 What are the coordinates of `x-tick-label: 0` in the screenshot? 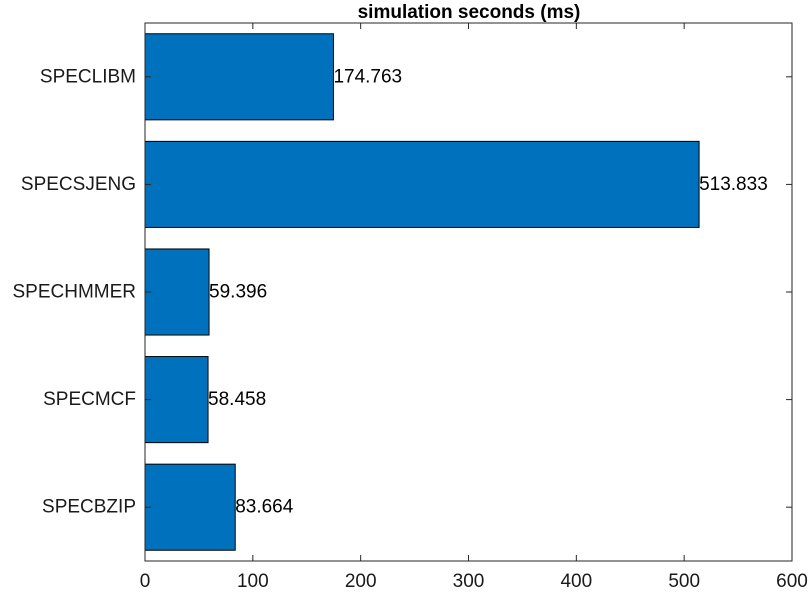 It's located at (145, 581).